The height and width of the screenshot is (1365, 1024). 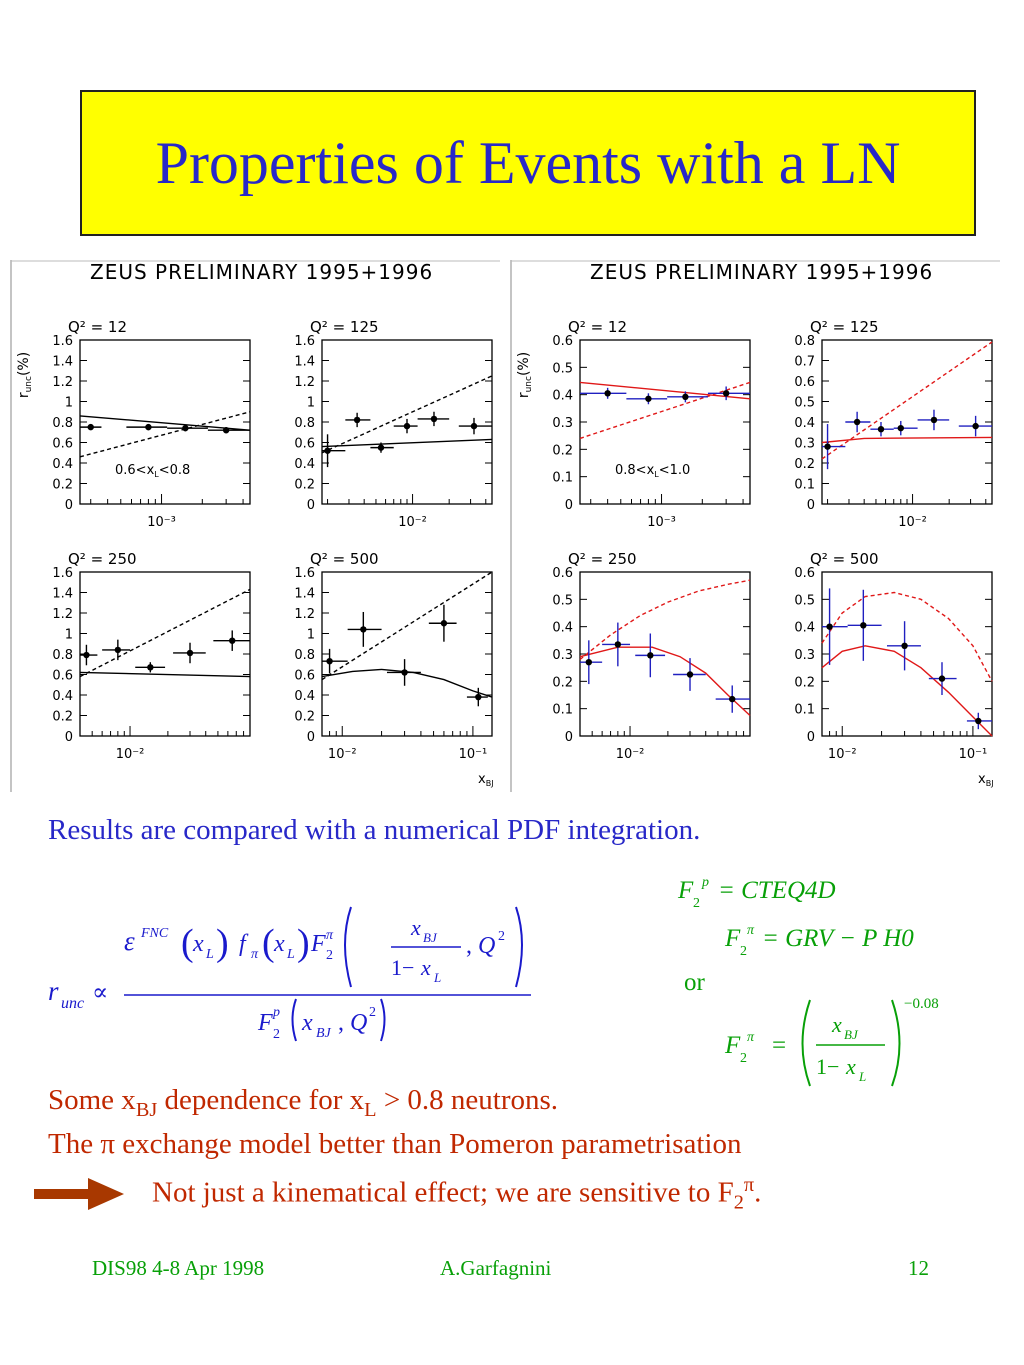 What do you see at coordinates (651, 424) in the screenshot?
I see `subplot-1: Q² = 12 0 0.1 0.2 0.3 0.4 0.5 0.6 10⁻³ 0.8<xL<1.0` at bounding box center [651, 424].